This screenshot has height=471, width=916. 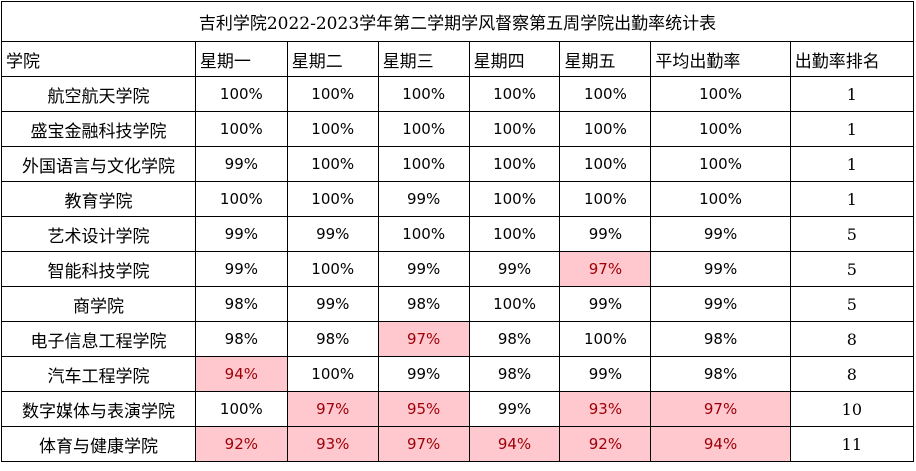 I want to click on rank-cell: 10, so click(x=852, y=409).